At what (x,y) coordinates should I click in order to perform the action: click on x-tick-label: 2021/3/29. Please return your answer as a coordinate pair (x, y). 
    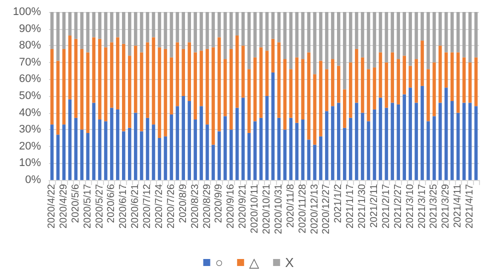
    Looking at the image, I should click on (446, 206).